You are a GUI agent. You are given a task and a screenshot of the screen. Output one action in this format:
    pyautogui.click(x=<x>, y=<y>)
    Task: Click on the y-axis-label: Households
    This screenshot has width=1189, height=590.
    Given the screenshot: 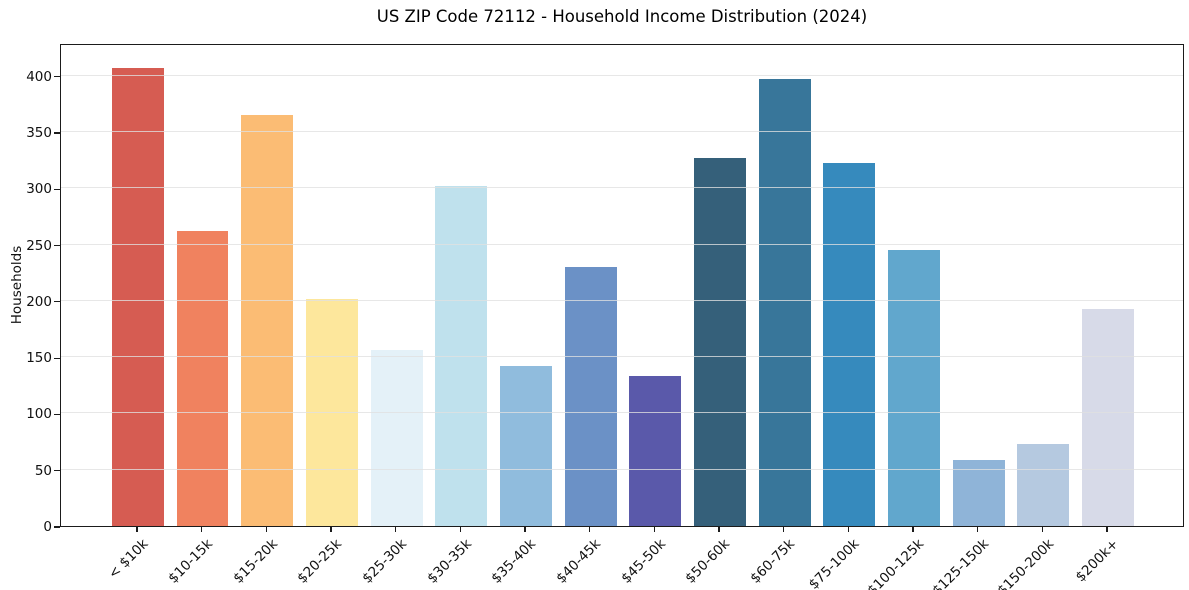 What is the action you would take?
    pyautogui.click(x=17, y=285)
    